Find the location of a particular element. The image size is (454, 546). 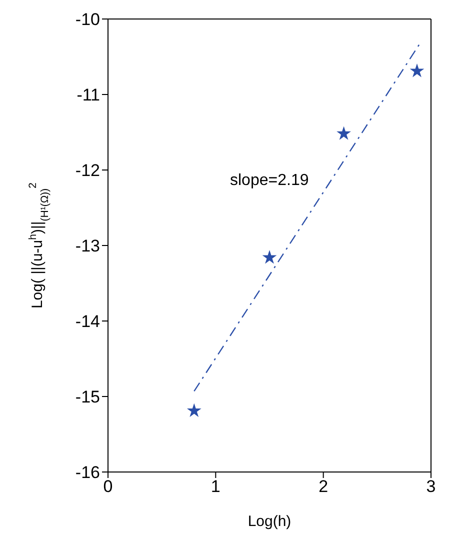

x-tick-label: 3 is located at coordinates (431, 486).